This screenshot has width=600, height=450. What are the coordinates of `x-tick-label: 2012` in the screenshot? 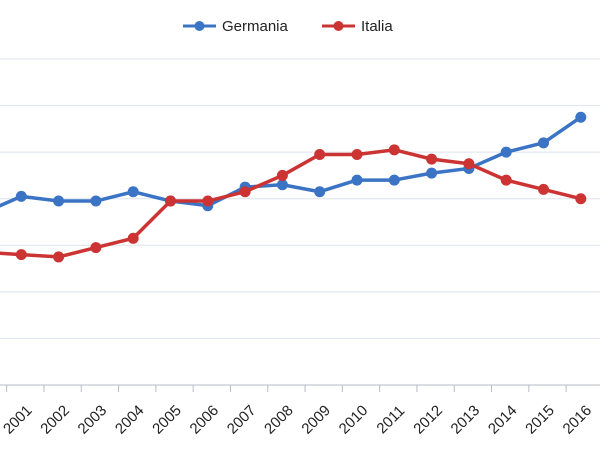 It's located at (428, 420).